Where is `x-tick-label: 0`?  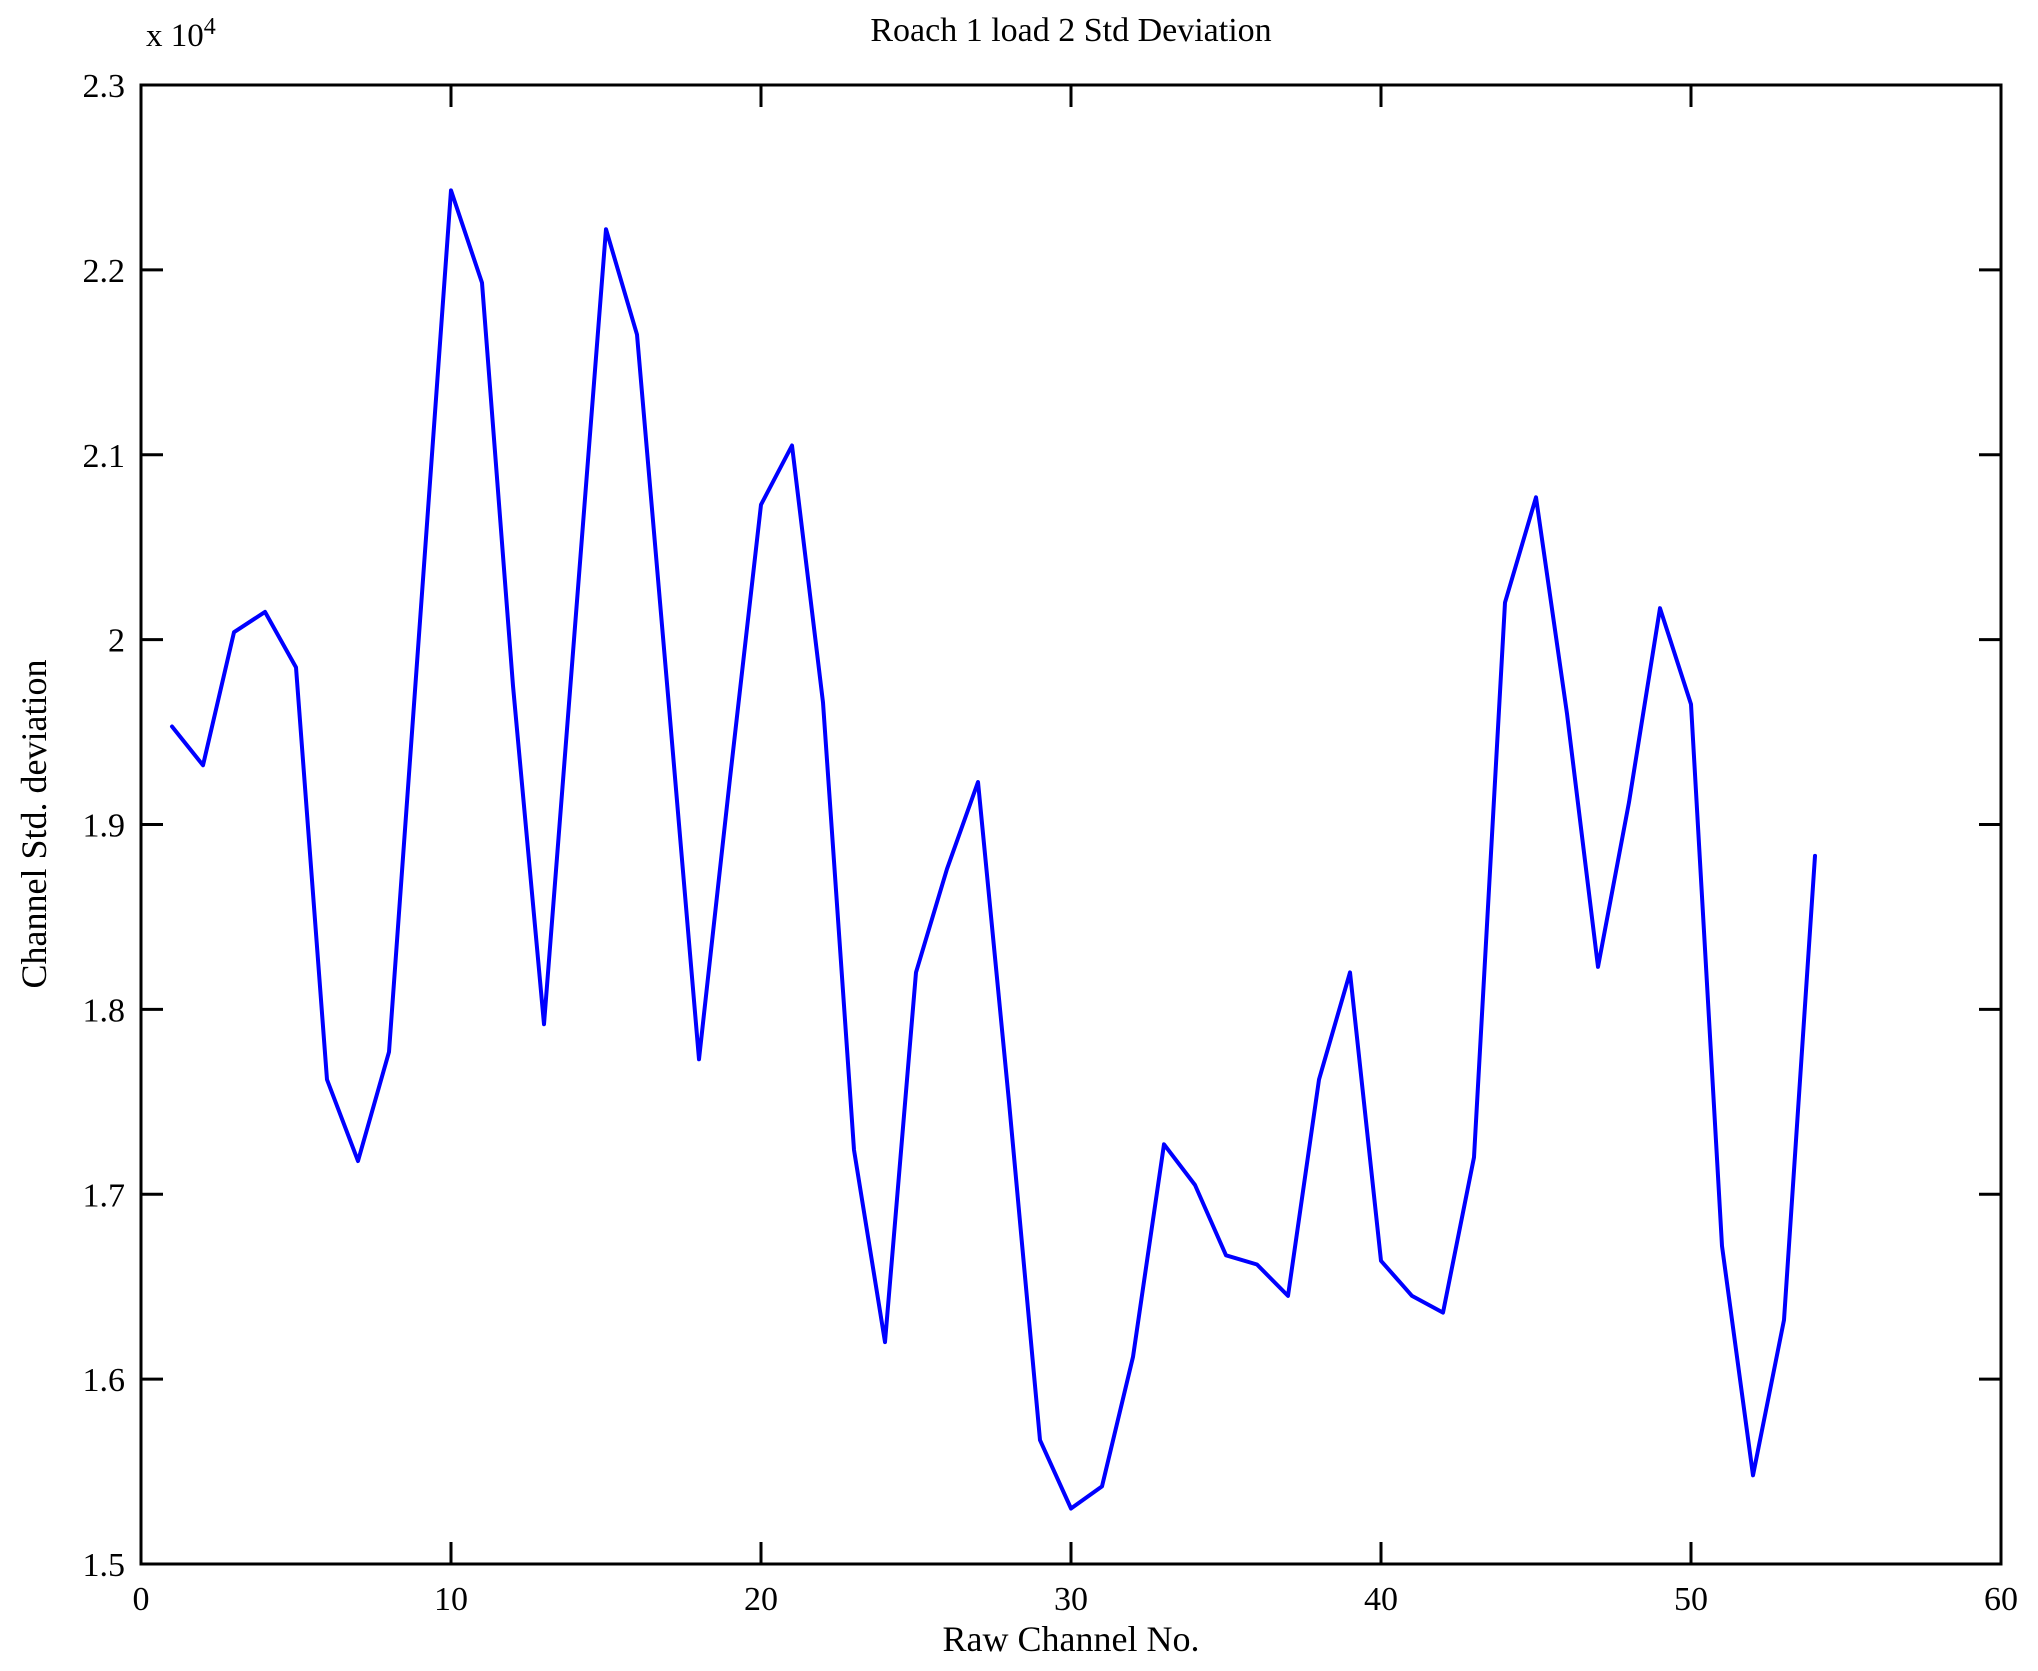 x-tick-label: 0 is located at coordinates (141, 1599).